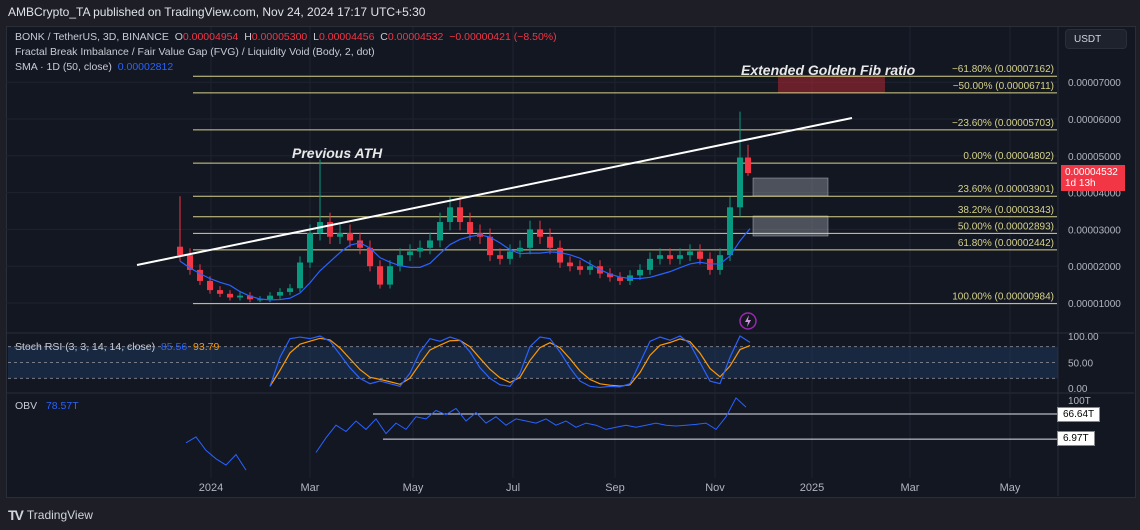 The image size is (1140, 530). I want to click on lightning-icon-circle, so click(748, 321).